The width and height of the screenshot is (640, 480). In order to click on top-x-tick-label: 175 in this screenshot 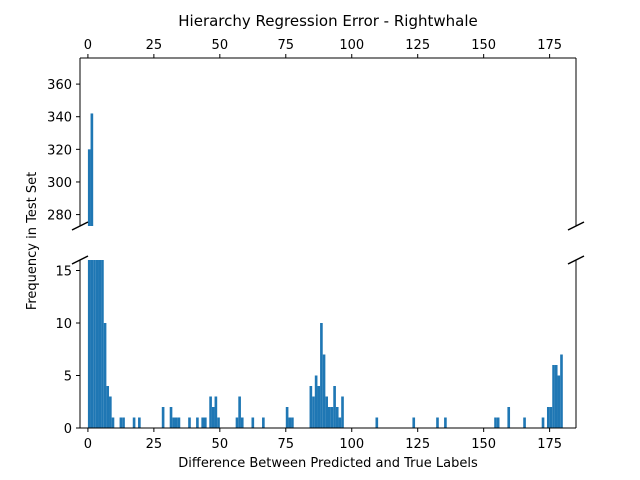, I will do `click(549, 45)`.